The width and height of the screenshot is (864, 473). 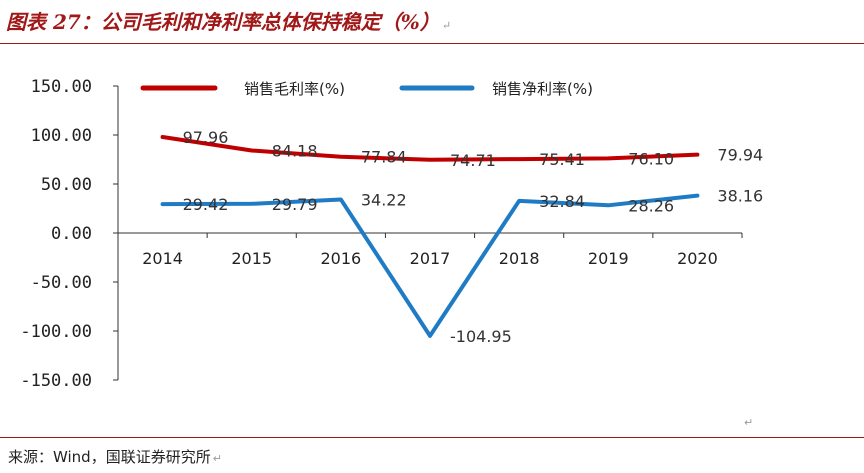 I want to click on gross-margin-data-label: 75.41, so click(x=562, y=159).